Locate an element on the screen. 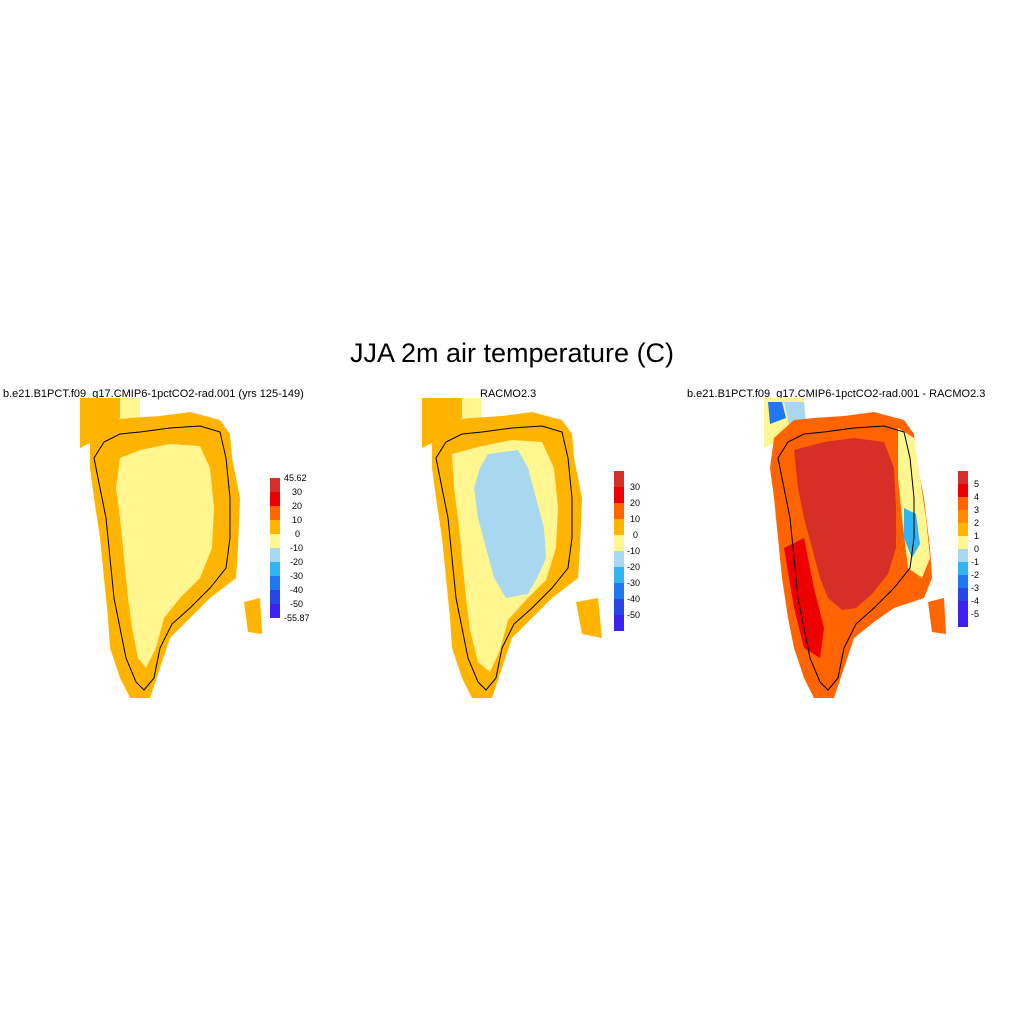 Image resolution: width=1024 pixels, height=1024 pixels. panel-3-cbar-label: 2 is located at coordinates (977, 523).